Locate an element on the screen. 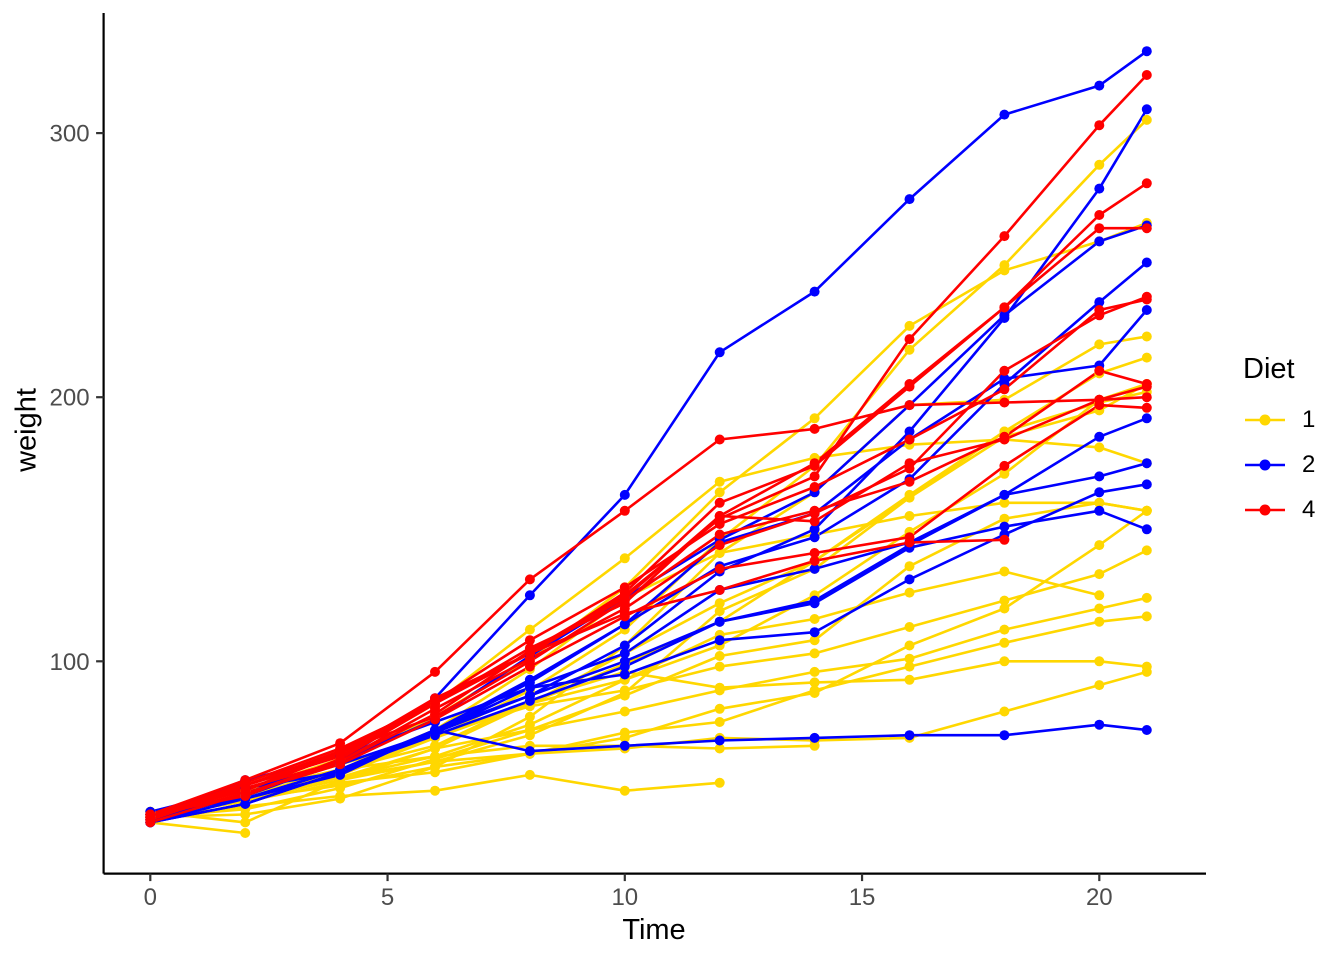 This screenshot has height=960, width=1344. legend-entry-label: 2 is located at coordinates (1309, 464).